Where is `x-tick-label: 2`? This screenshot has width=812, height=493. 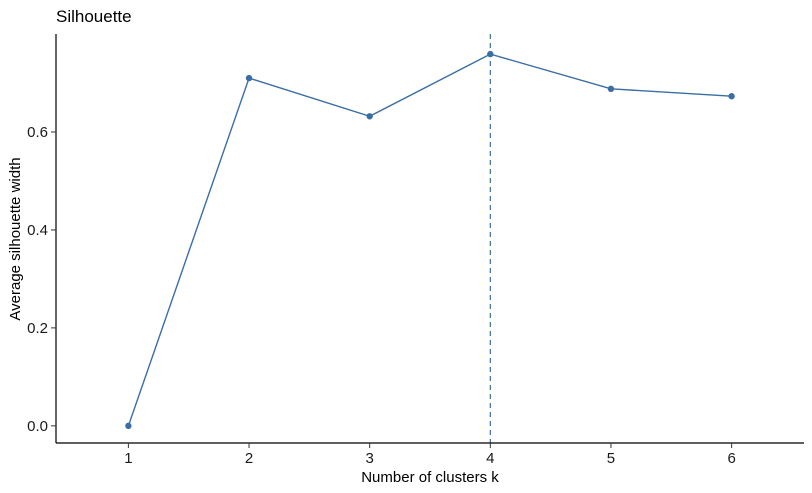
x-tick-label: 2 is located at coordinates (249, 458).